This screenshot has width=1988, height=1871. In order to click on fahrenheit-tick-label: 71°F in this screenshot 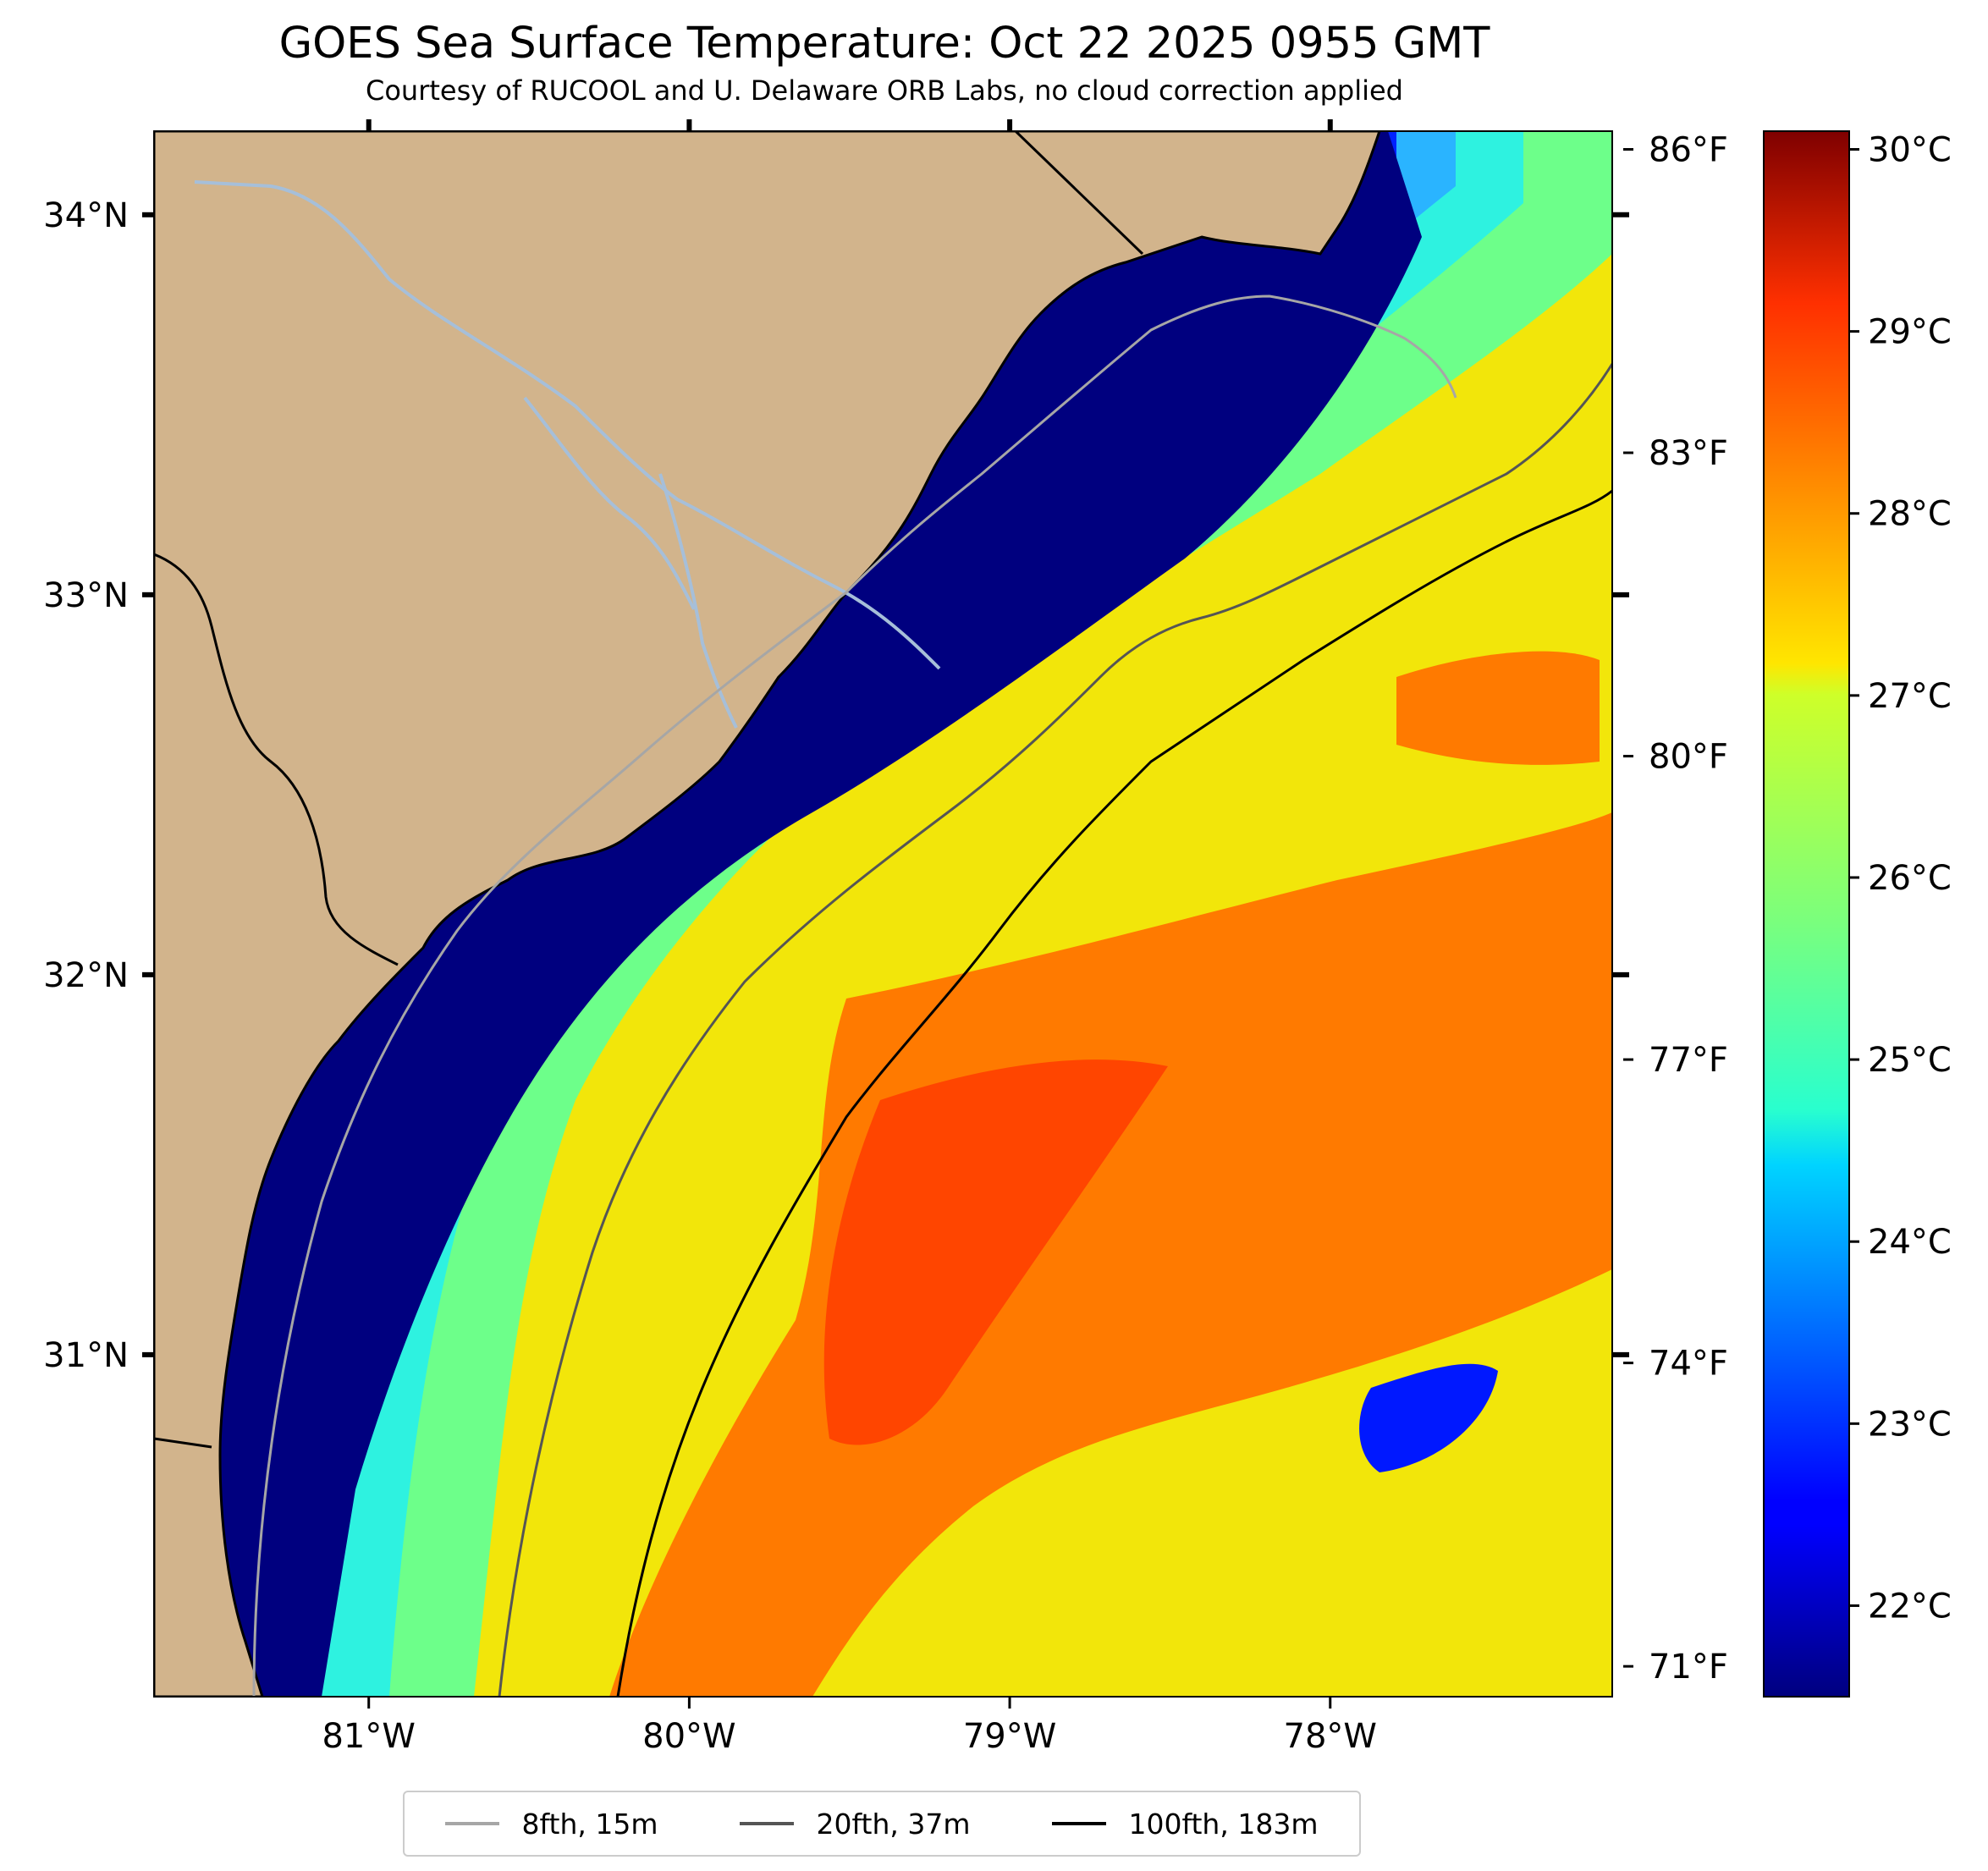, I will do `click(1688, 1668)`.